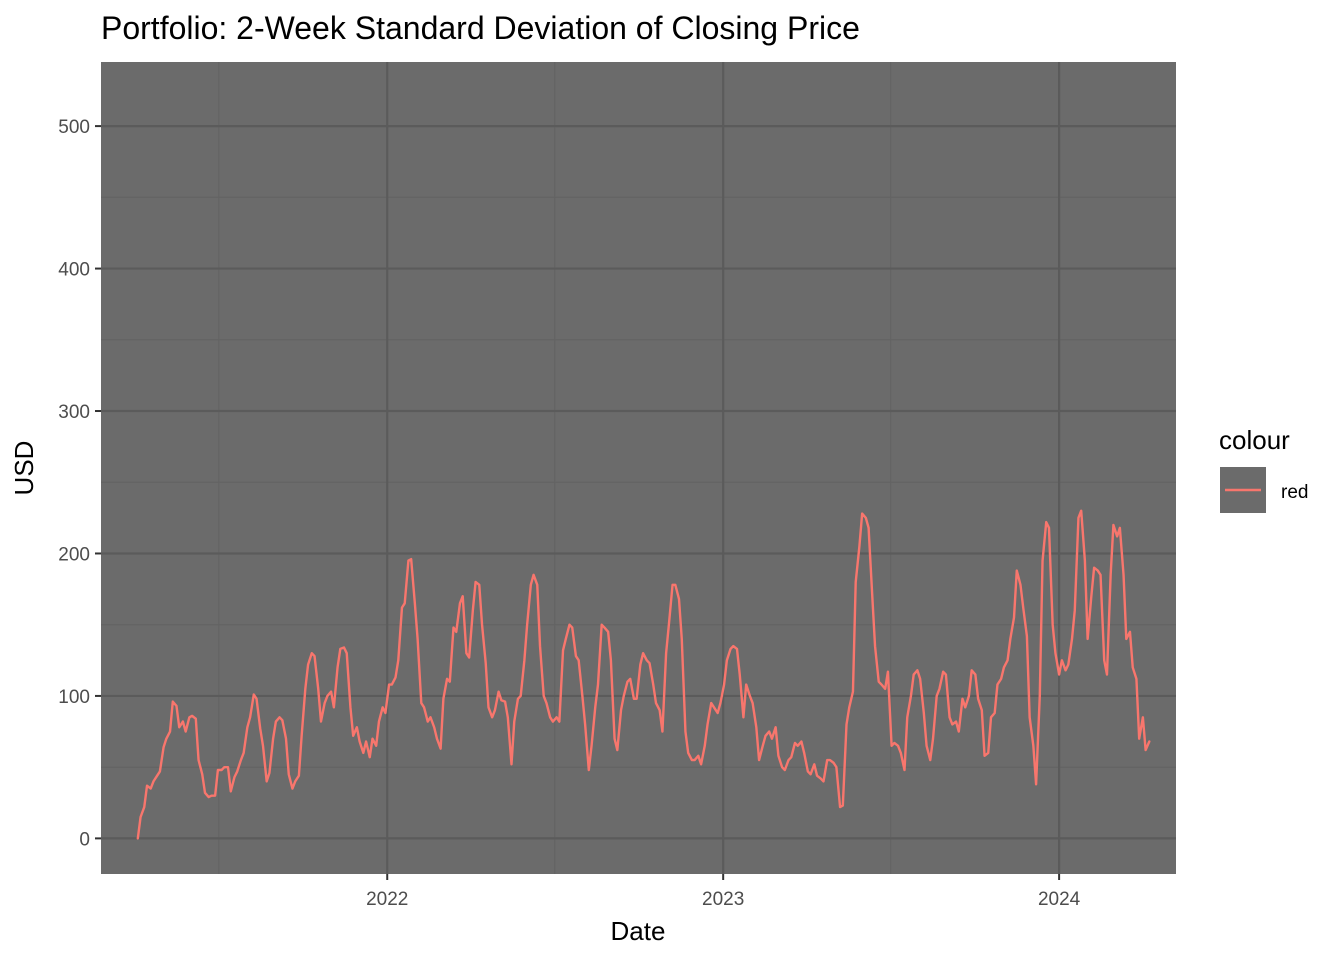  Describe the element at coordinates (1263, 469) in the screenshot. I see `legend: colour red` at that location.